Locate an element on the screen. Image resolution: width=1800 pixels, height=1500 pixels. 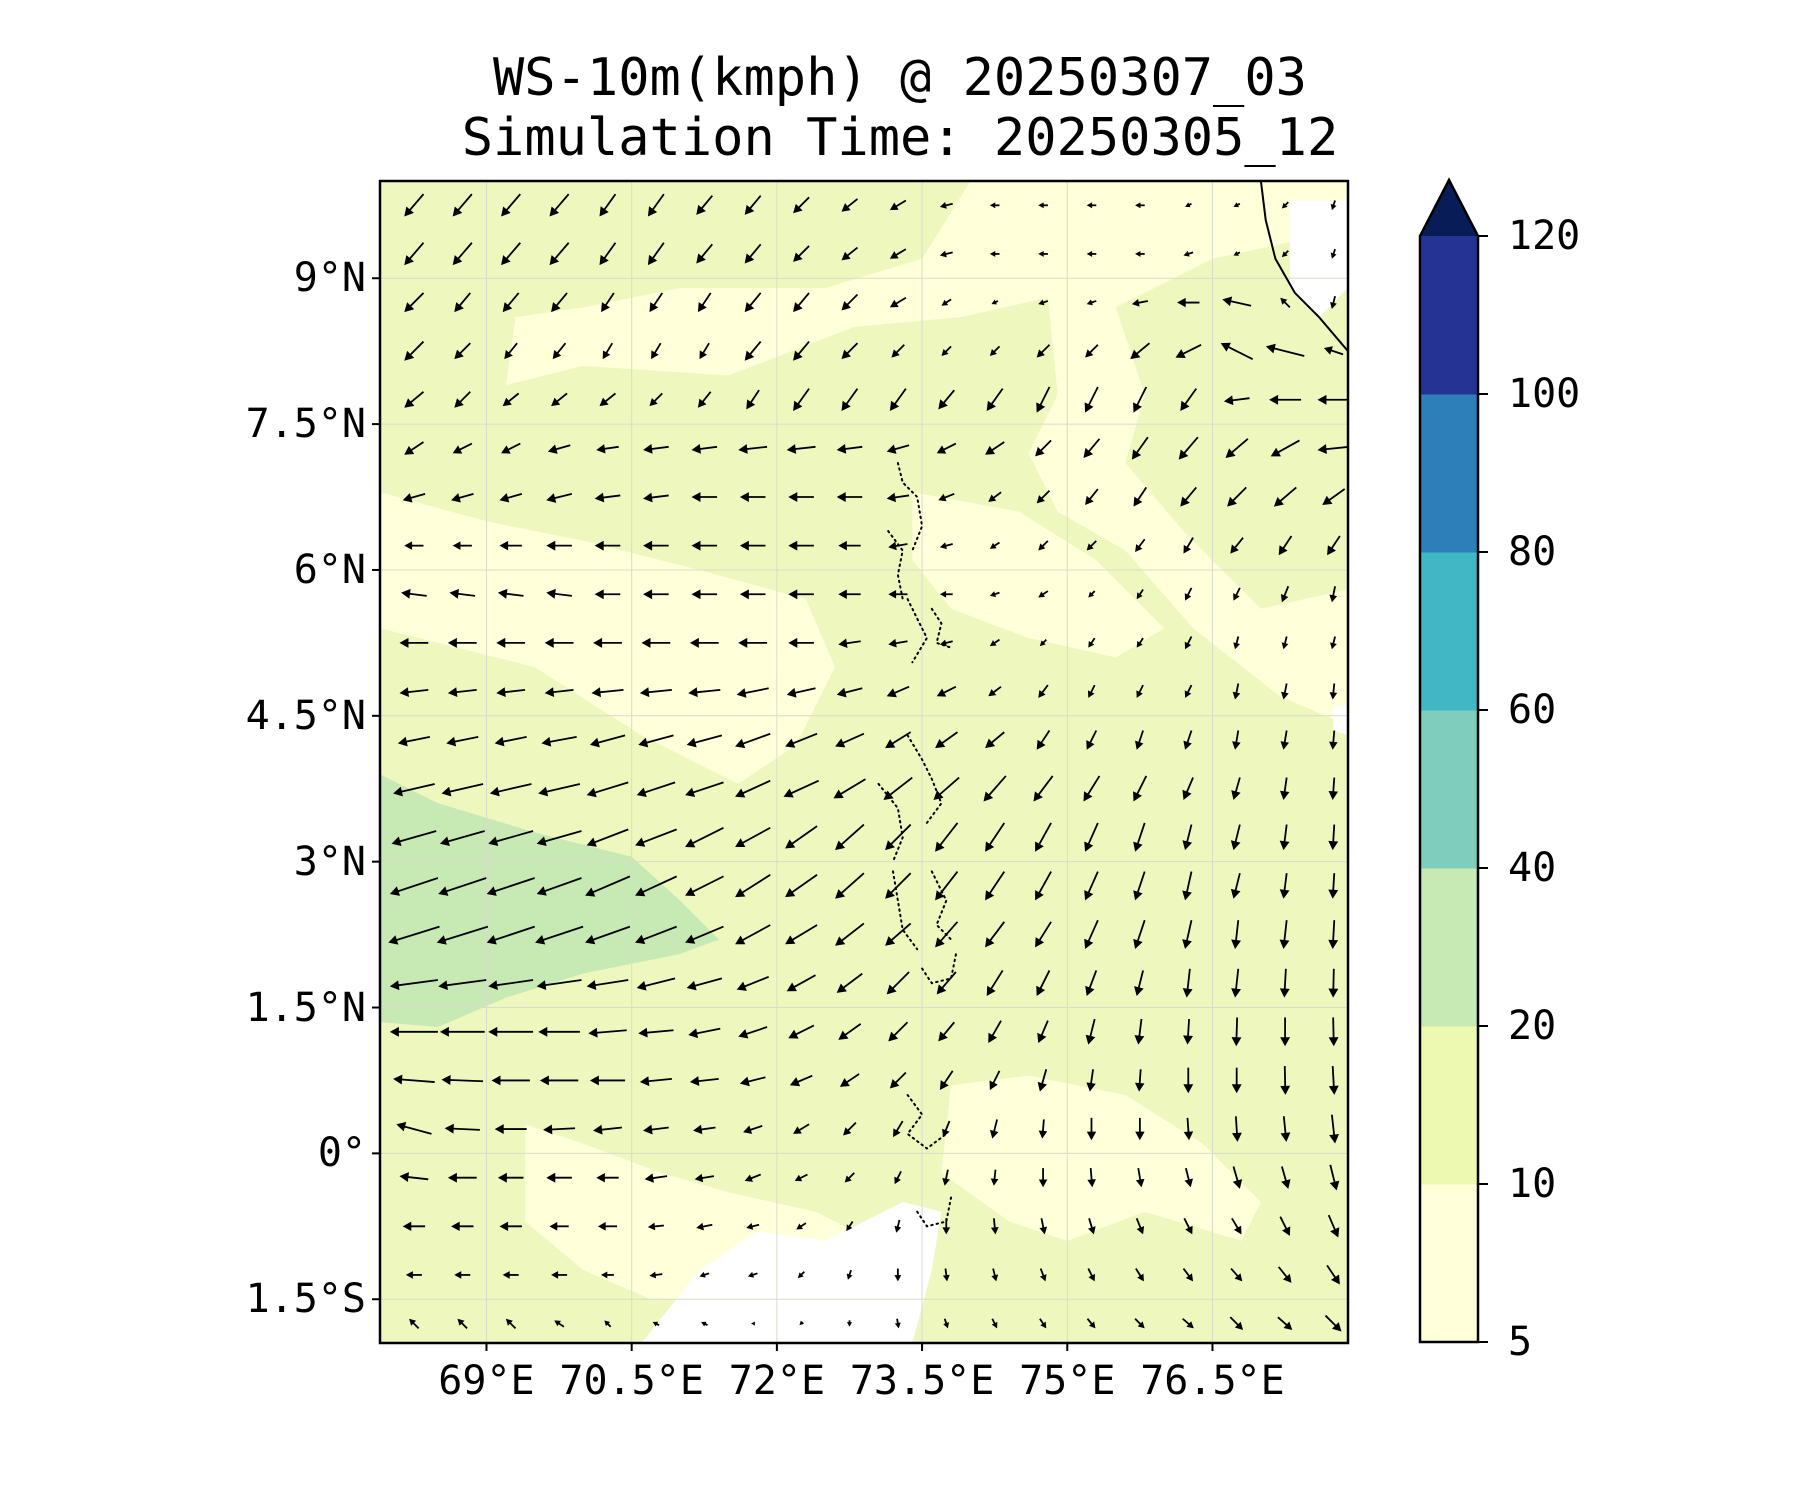
atoll-outline is located at coordinates (927, 1122).